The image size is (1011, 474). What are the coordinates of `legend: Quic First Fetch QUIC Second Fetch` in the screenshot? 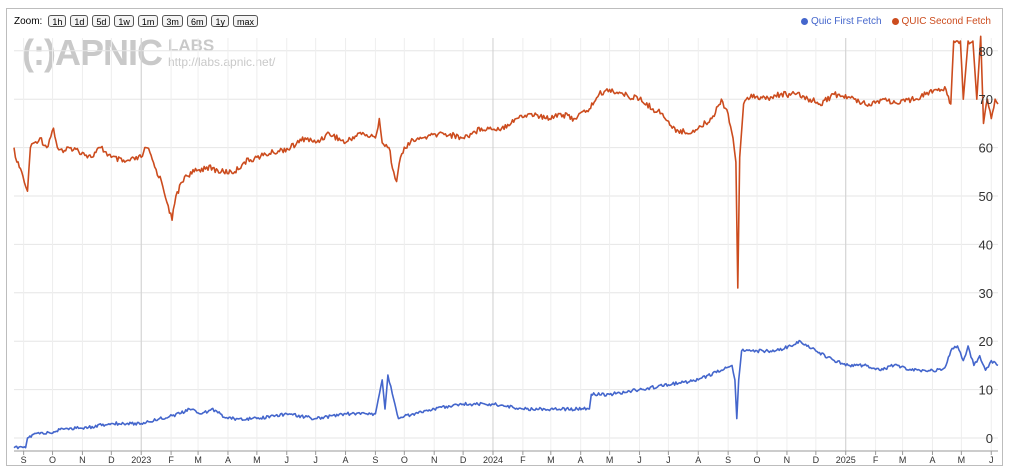 It's located at (895, 21).